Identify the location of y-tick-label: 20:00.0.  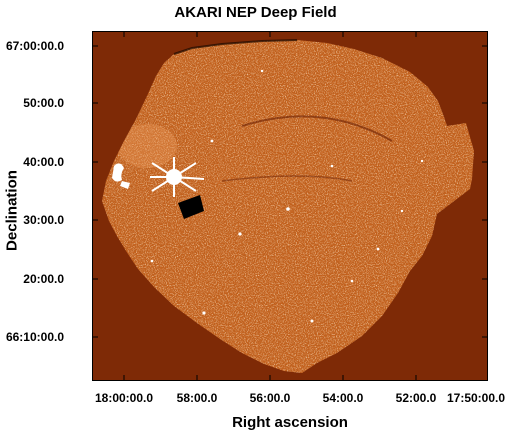
(43, 279).